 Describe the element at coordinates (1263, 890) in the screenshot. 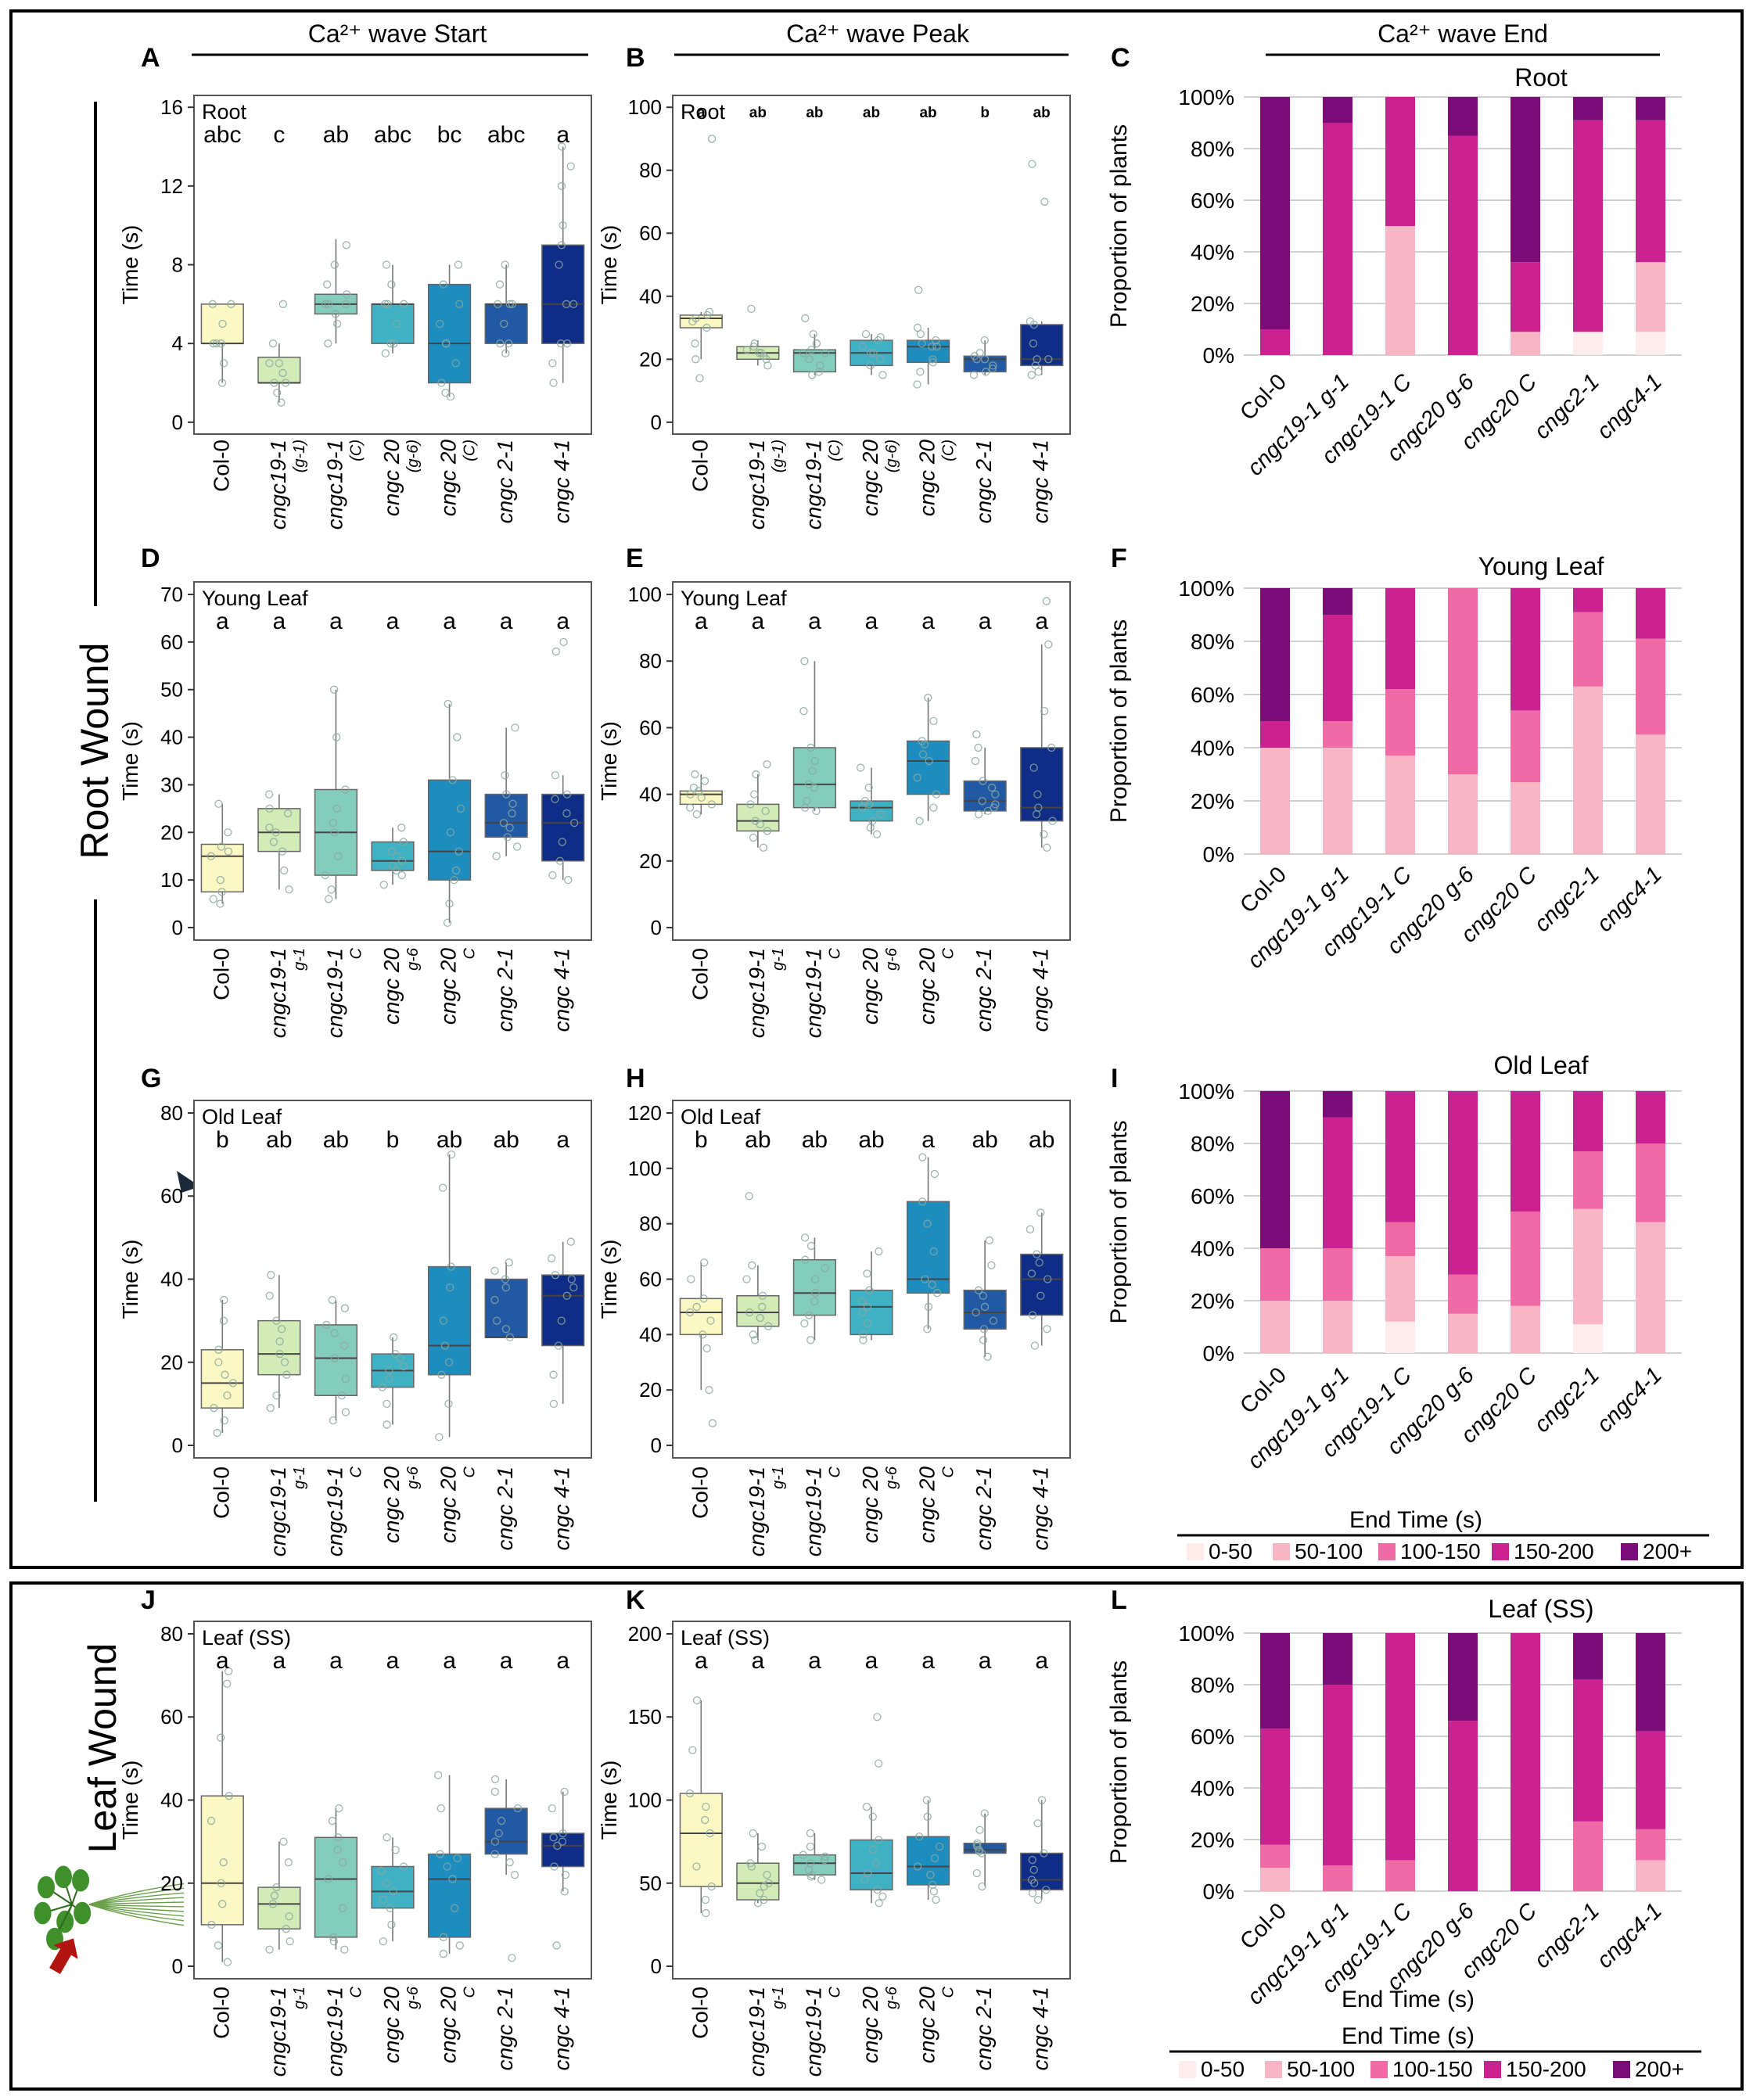

I see `x-tick-label-F: Col-0` at that location.